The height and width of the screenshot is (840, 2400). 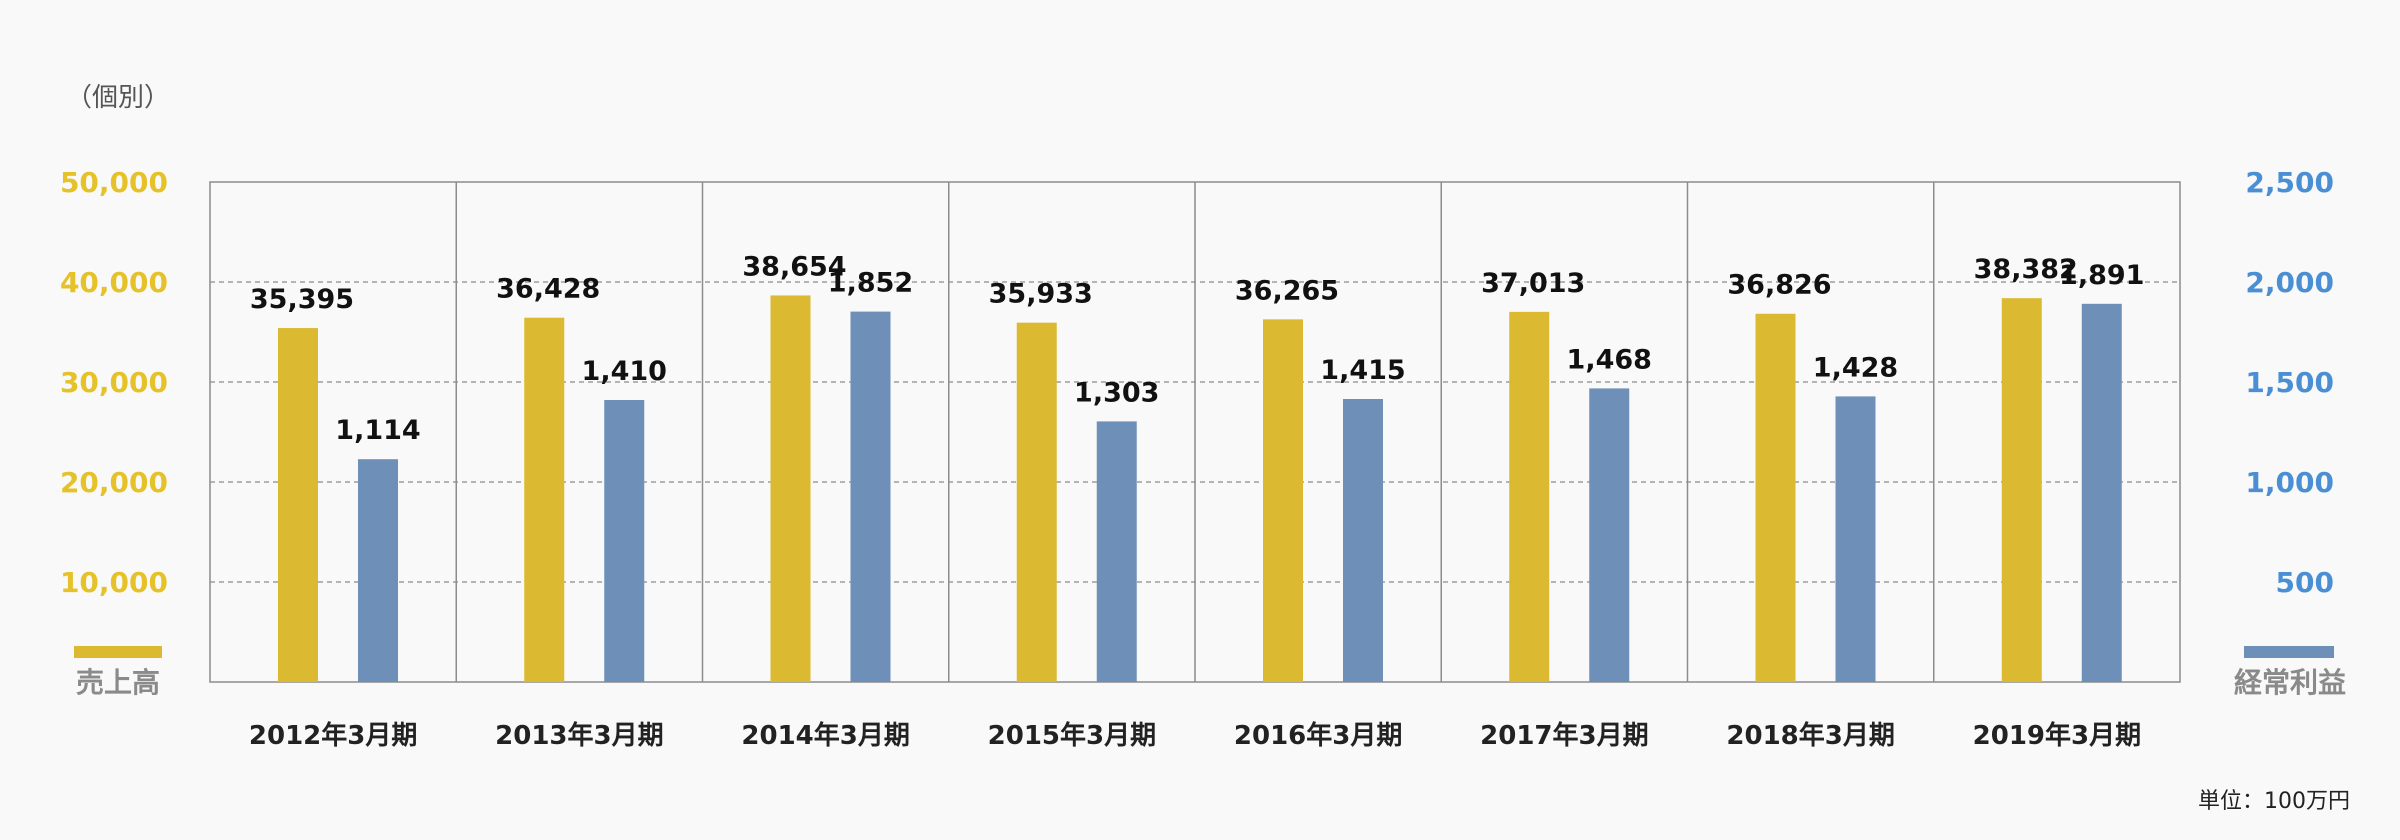 I want to click on left-axis-tick-label: 50,000, so click(x=114, y=182).